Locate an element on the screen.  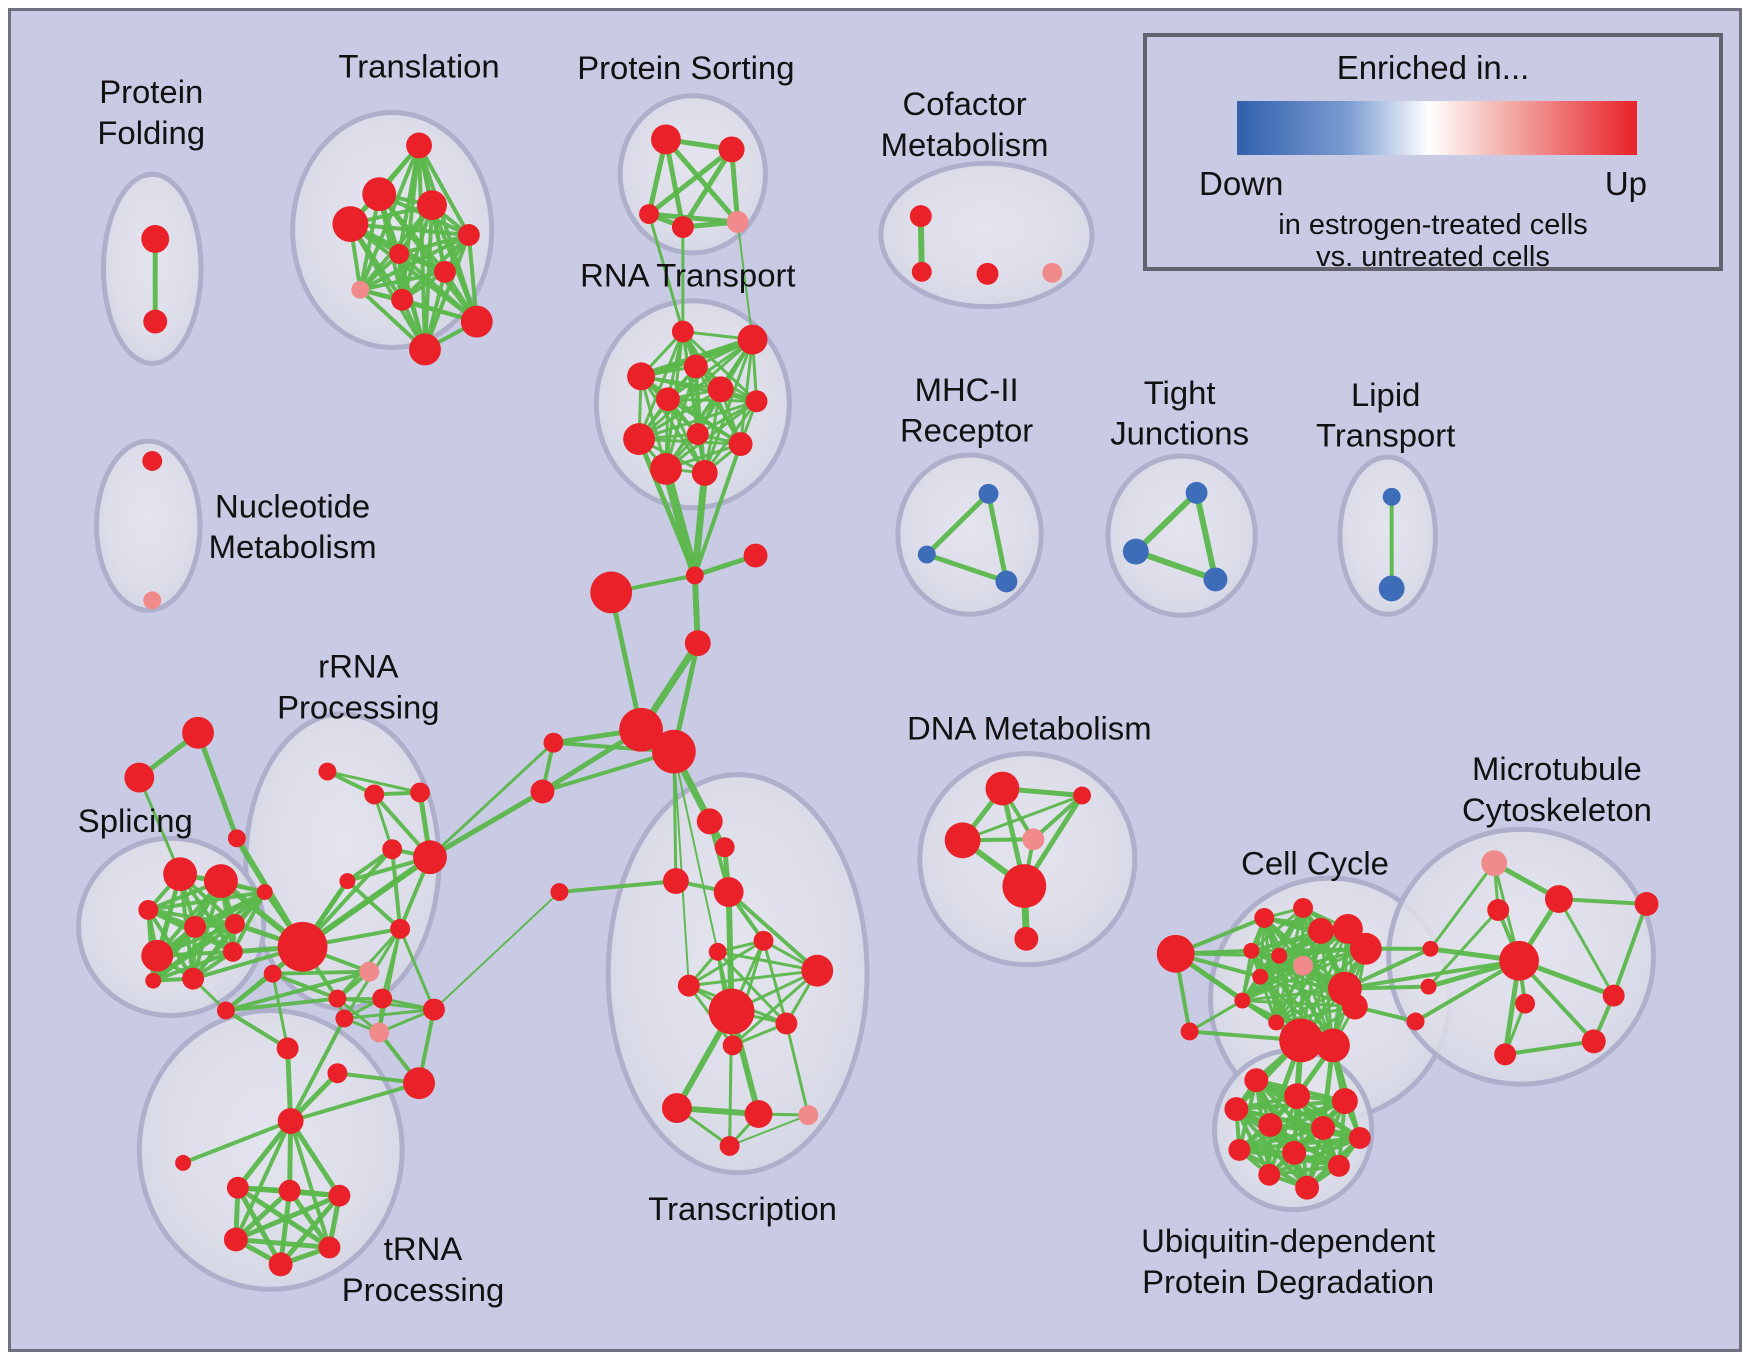
gene-set-node-rt6-up is located at coordinates (667, 399).